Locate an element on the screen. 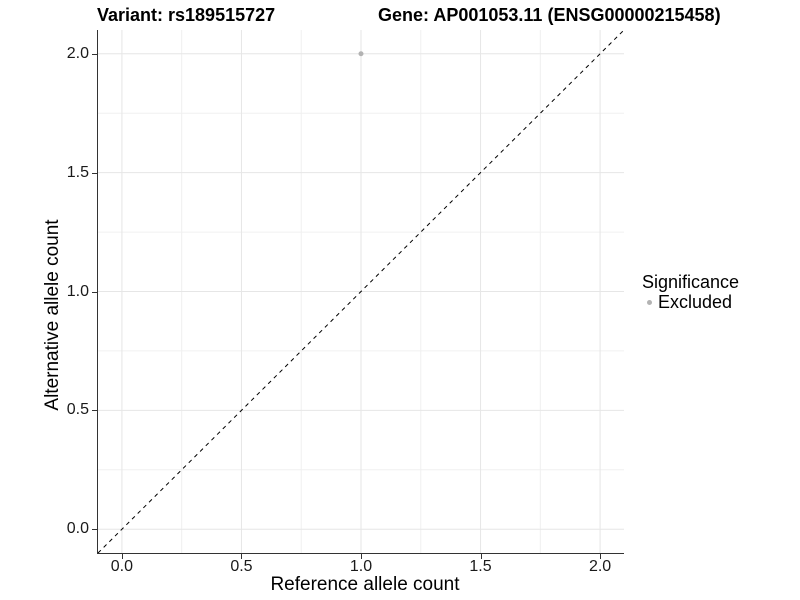 This screenshot has height=600, width=800. legend: Significance Excluded is located at coordinates (719, 292).